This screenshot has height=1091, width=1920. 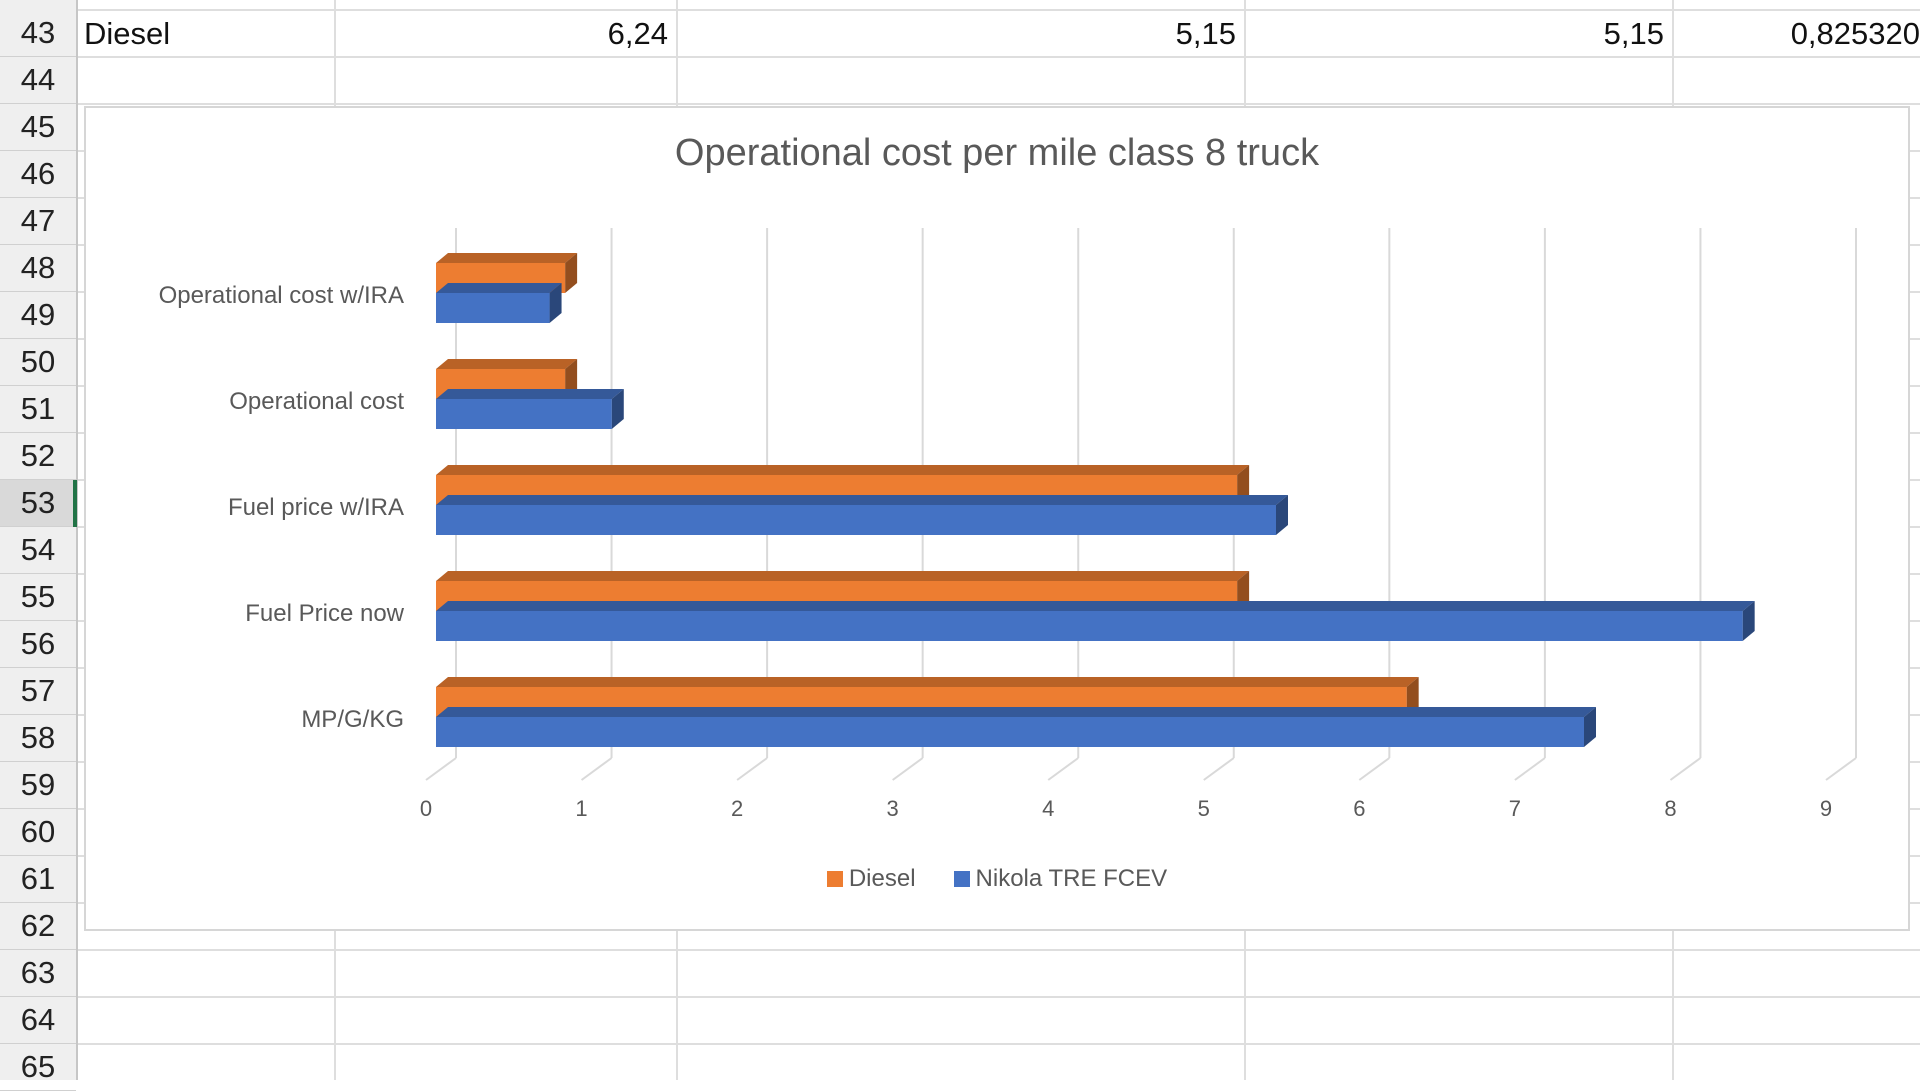 What do you see at coordinates (882, 878) in the screenshot?
I see `legend-label-diesel: Diesel` at bounding box center [882, 878].